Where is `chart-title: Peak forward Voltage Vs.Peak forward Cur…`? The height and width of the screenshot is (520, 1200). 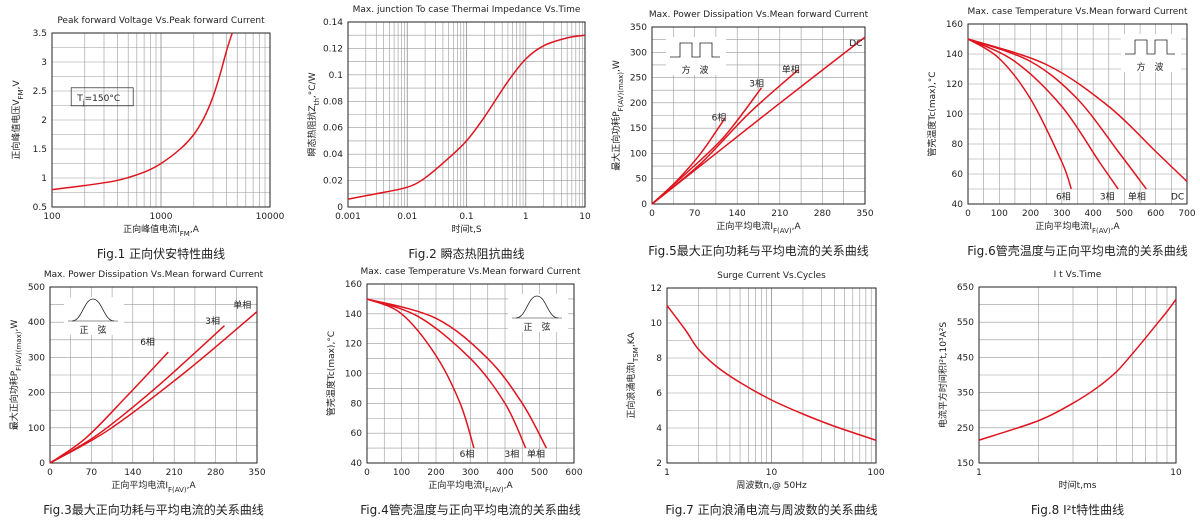
chart-title: Peak forward Voltage Vs.Peak forward Cur… is located at coordinates (161, 21).